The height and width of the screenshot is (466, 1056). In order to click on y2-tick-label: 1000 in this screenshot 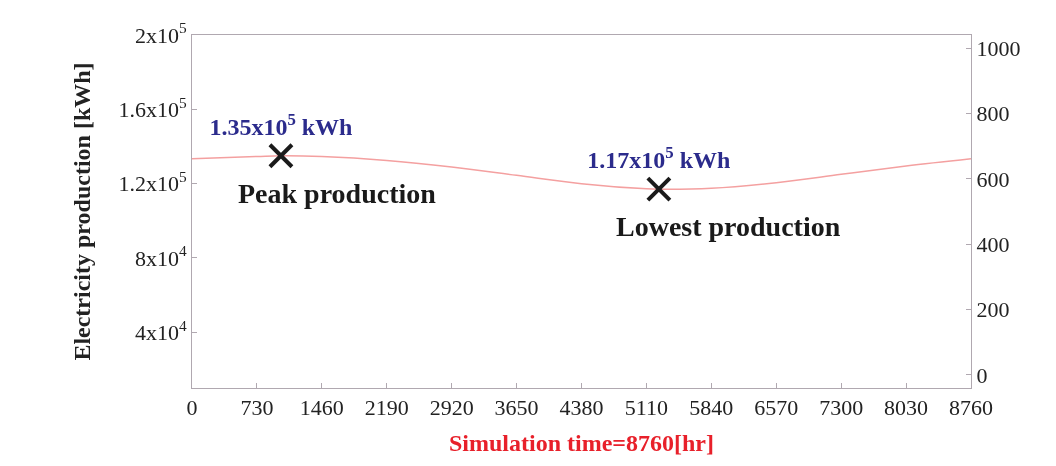, I will do `click(998, 48)`.